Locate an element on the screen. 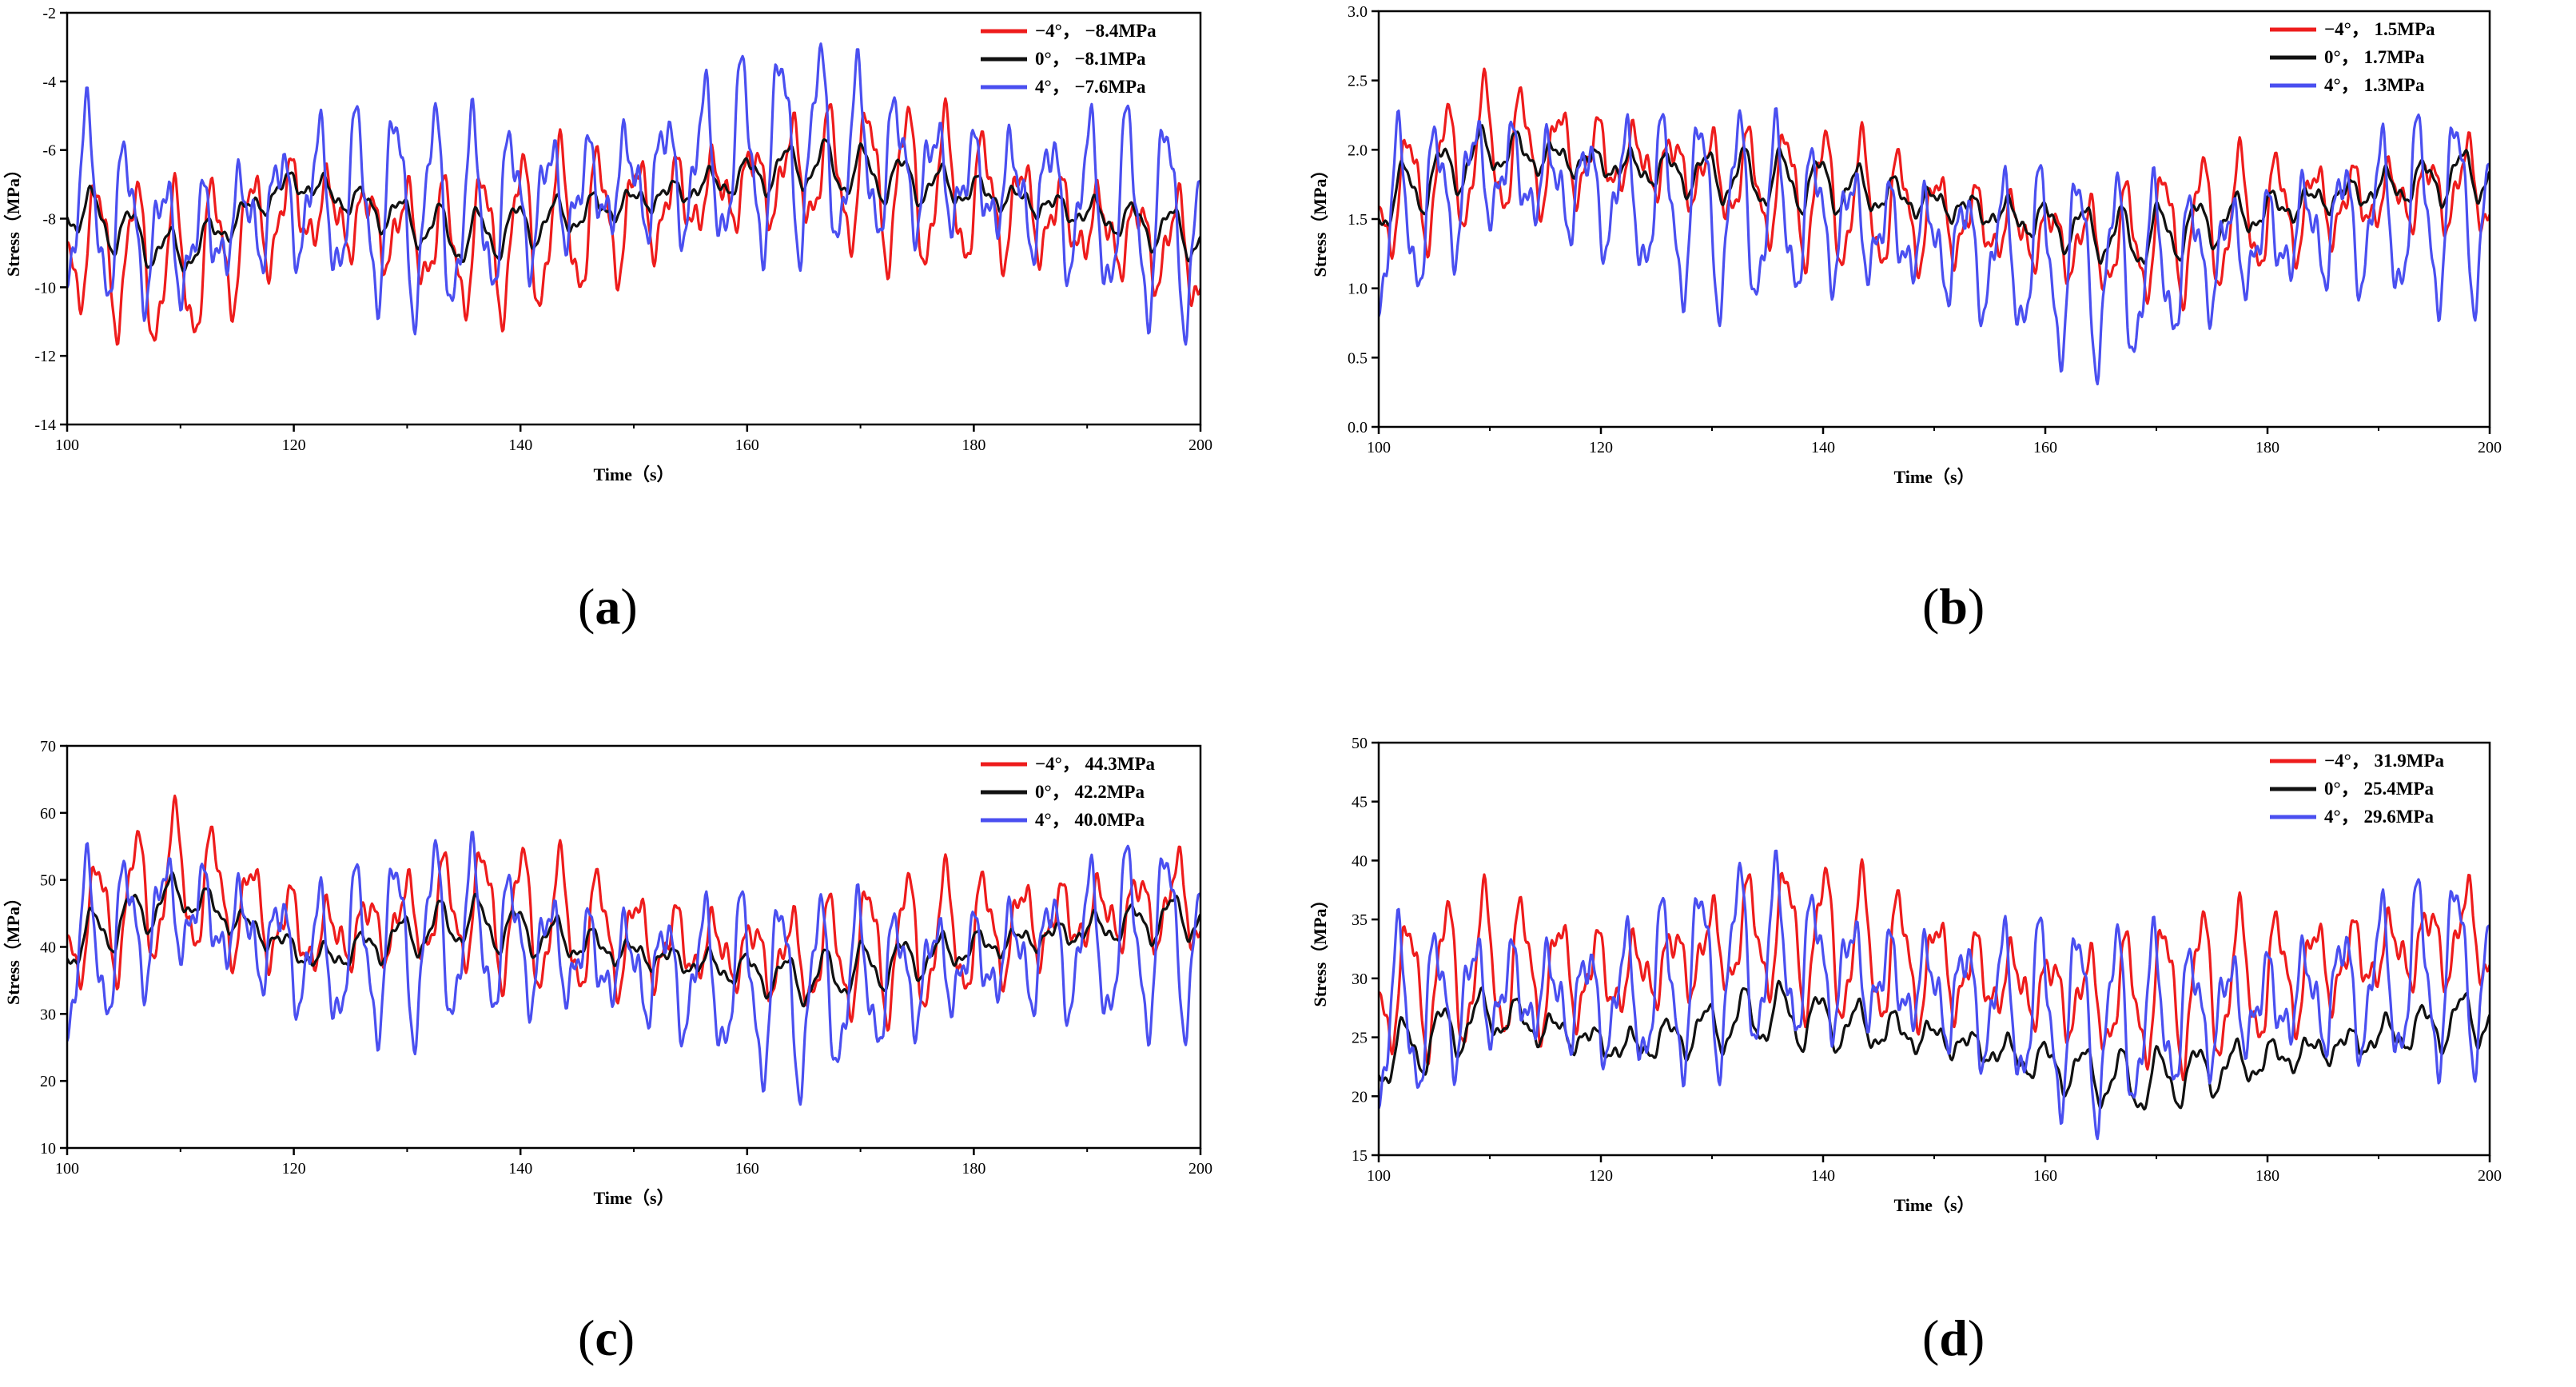 This screenshot has width=2576, height=1387. chart-b-legend-label-1: 0°， 1.7MPa is located at coordinates (2374, 57).